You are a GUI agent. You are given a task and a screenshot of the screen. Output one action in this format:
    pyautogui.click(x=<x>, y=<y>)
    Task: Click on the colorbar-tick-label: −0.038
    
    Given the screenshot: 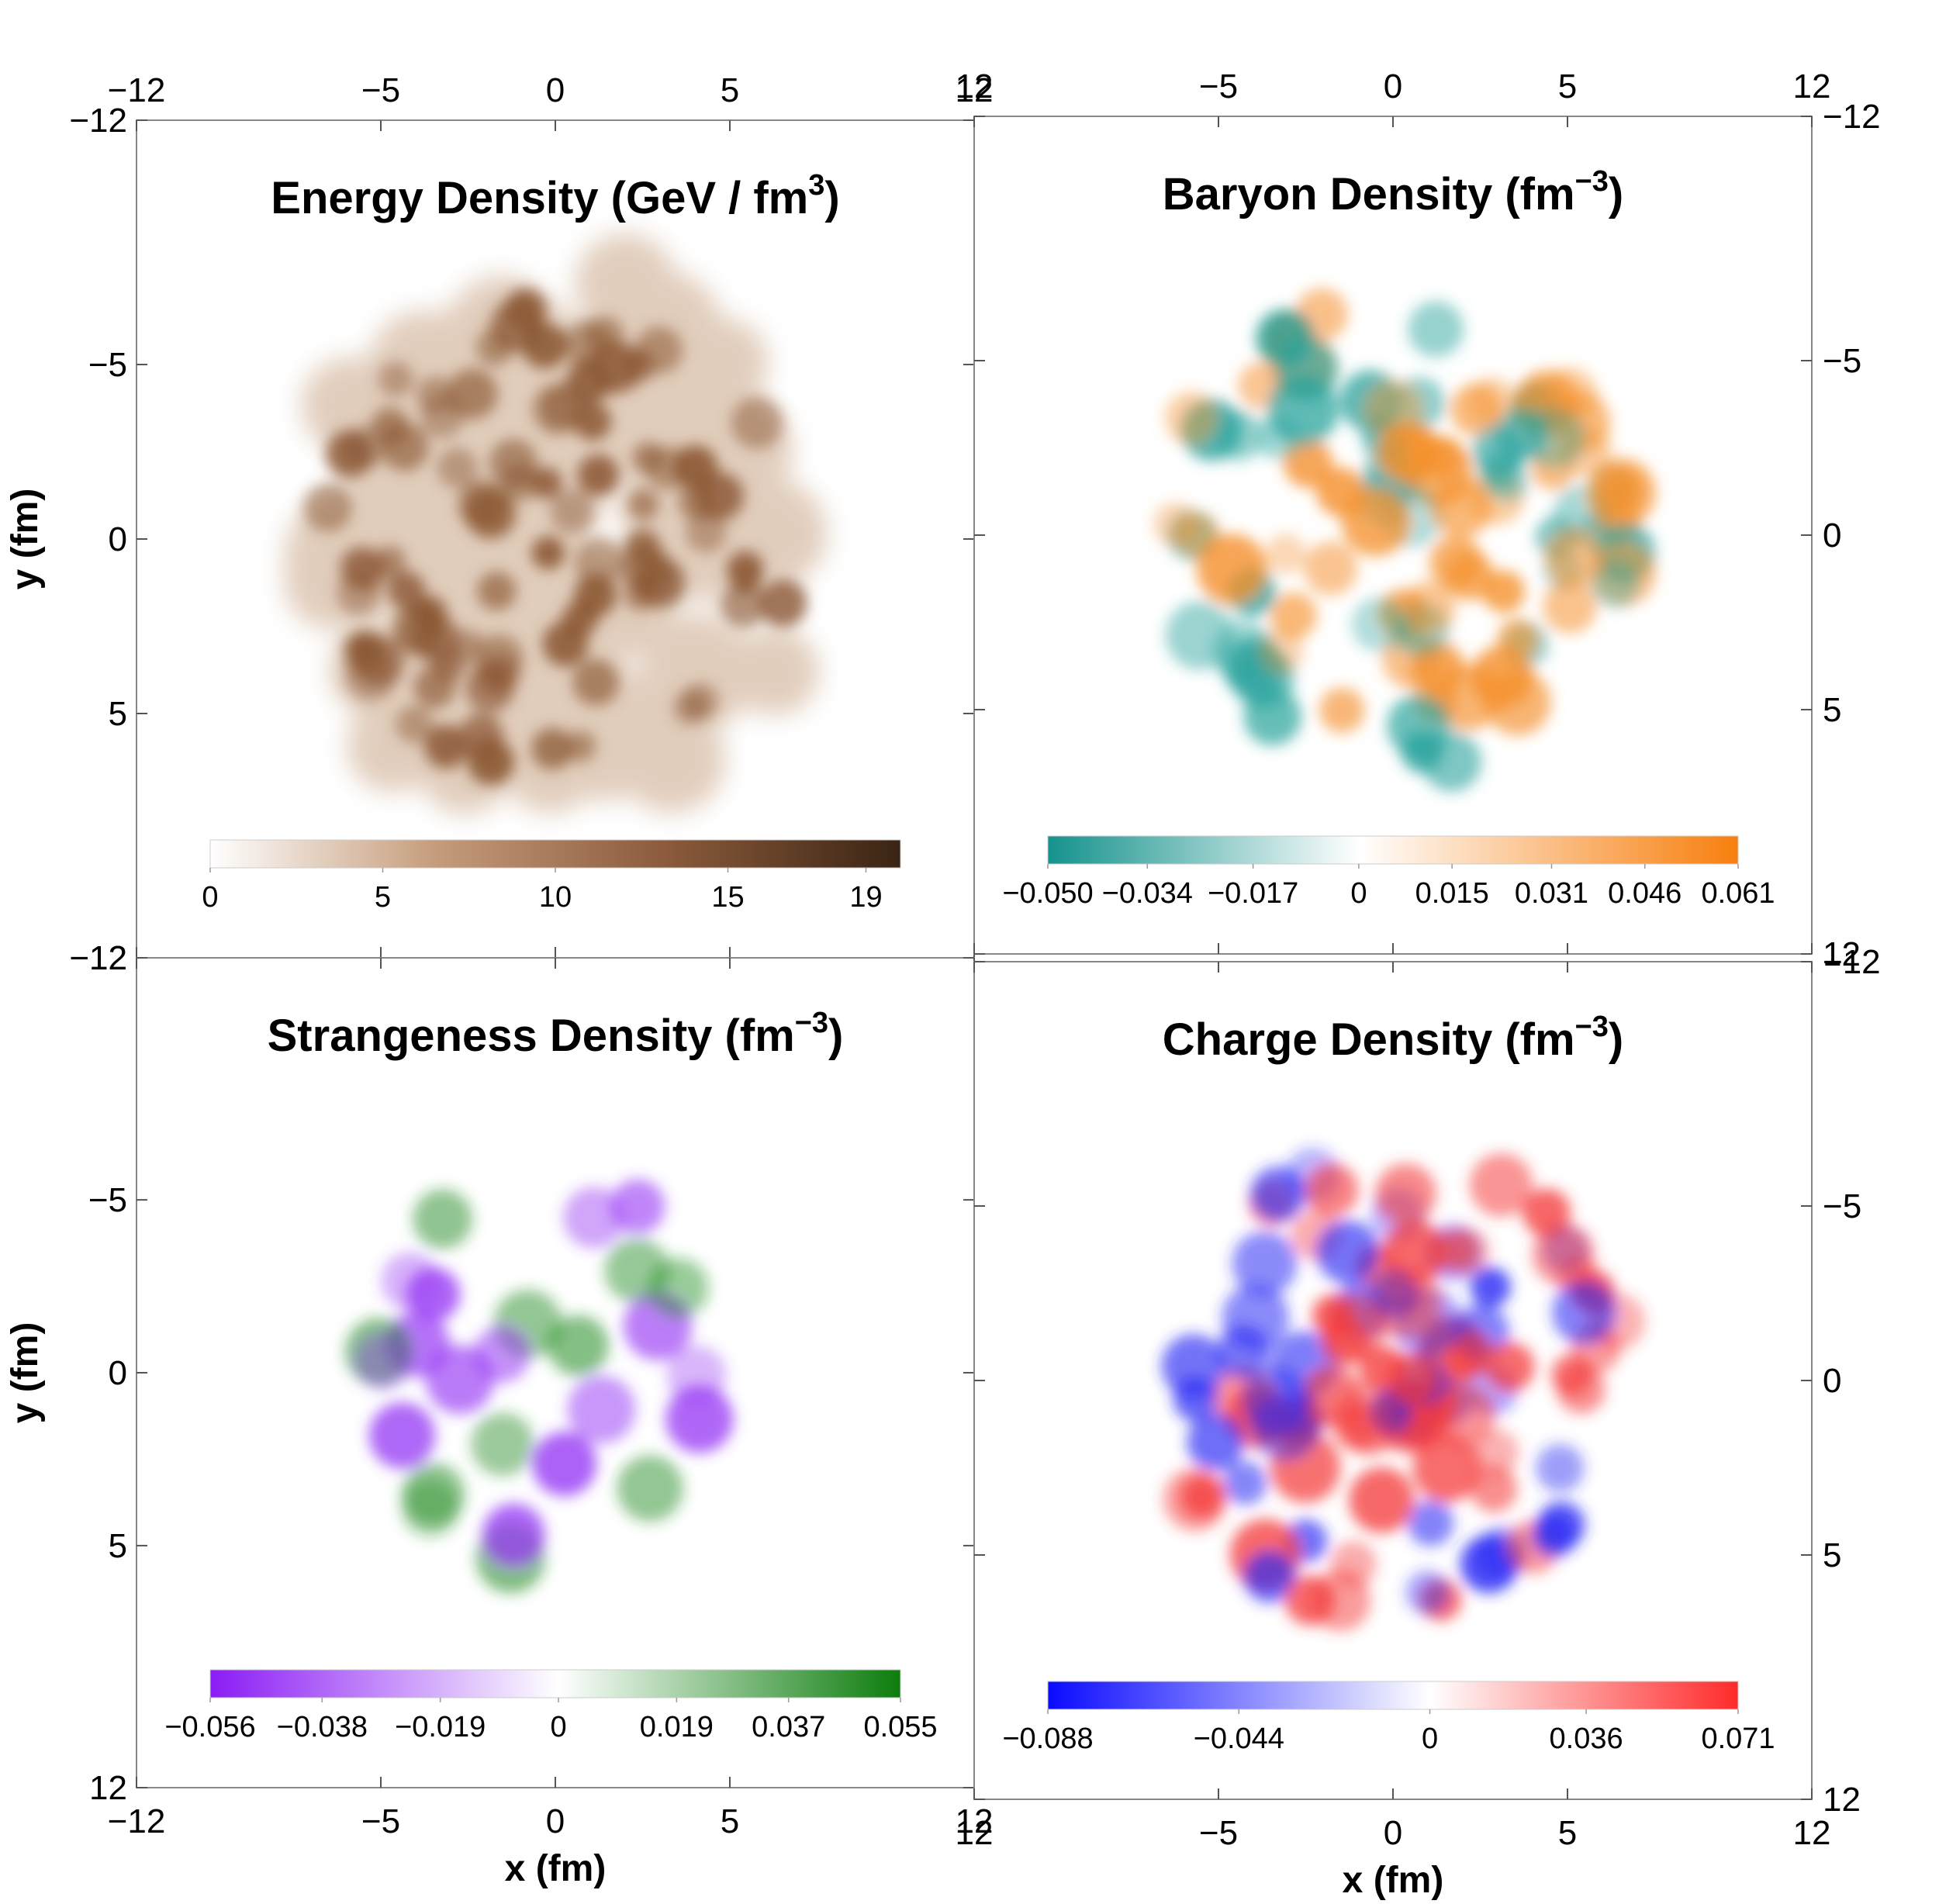 What is the action you would take?
    pyautogui.click(x=322, y=1727)
    